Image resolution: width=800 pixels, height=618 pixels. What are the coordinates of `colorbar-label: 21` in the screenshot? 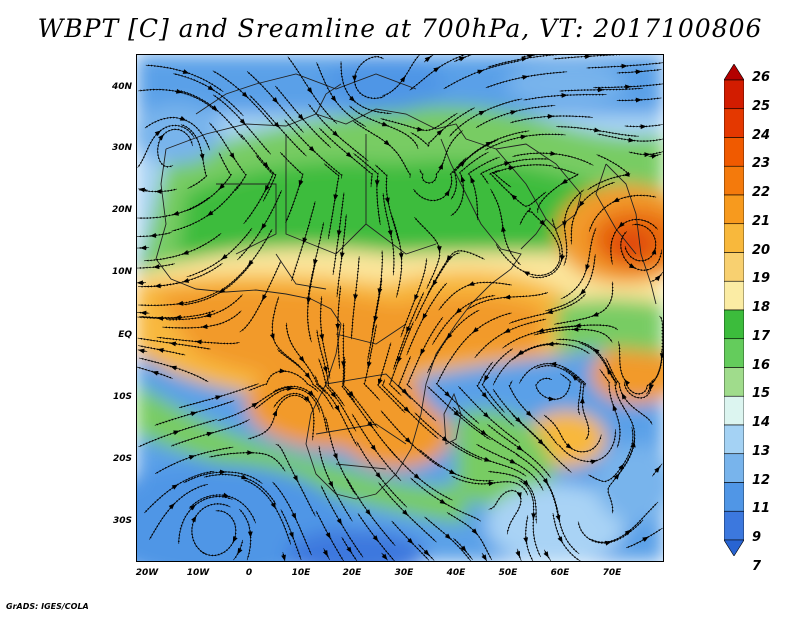 It's located at (761, 221).